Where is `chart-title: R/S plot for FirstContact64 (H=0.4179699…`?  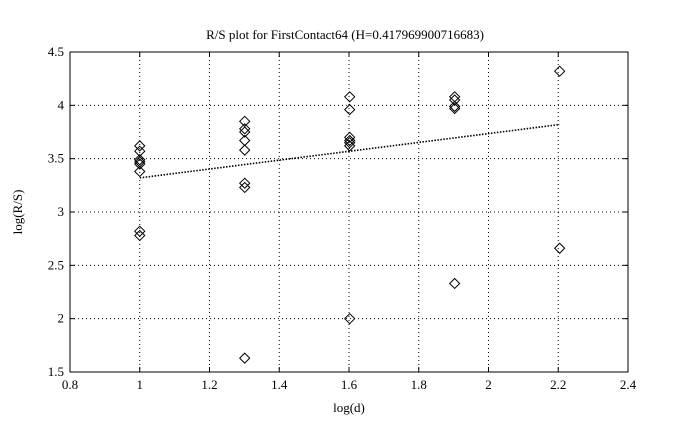 chart-title: R/S plot for FirstContact64 (H=0.4179699… is located at coordinates (345, 34).